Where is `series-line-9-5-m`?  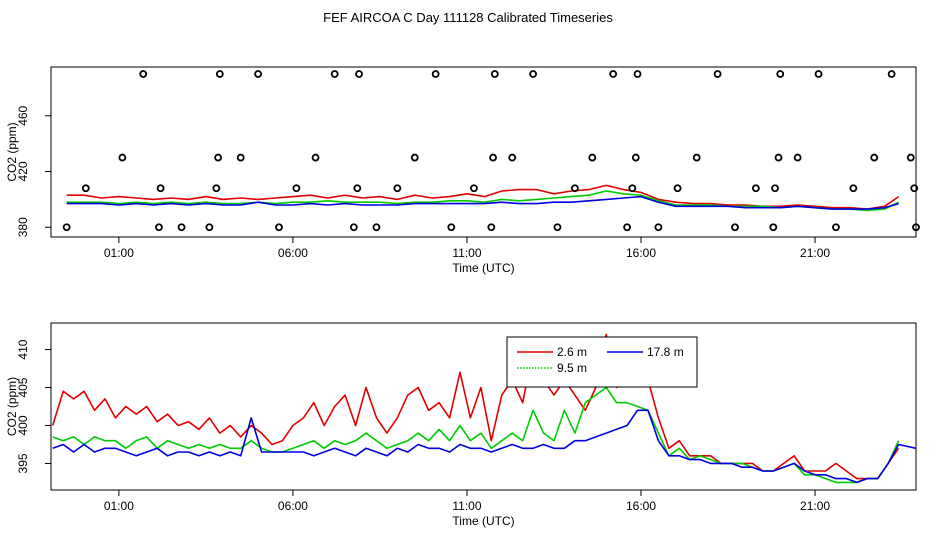
series-line-9-5-m is located at coordinates (482, 201).